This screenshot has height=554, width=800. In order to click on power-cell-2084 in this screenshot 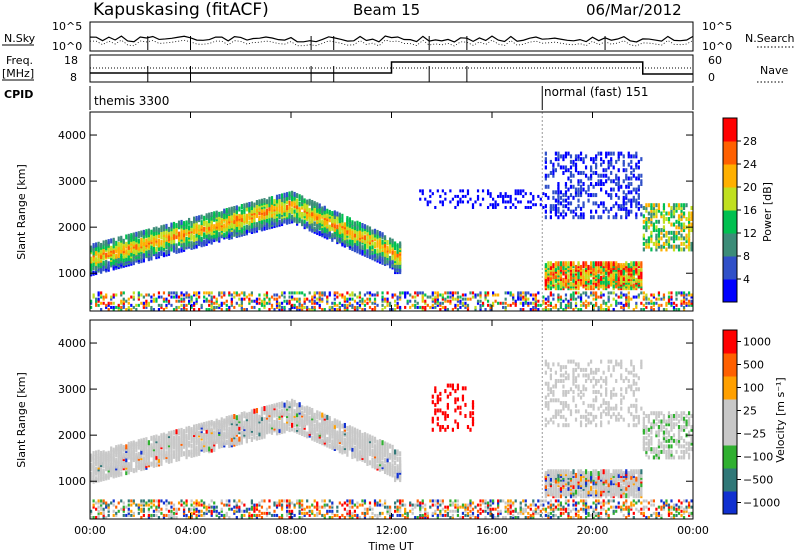, I will do `click(442, 299)`.